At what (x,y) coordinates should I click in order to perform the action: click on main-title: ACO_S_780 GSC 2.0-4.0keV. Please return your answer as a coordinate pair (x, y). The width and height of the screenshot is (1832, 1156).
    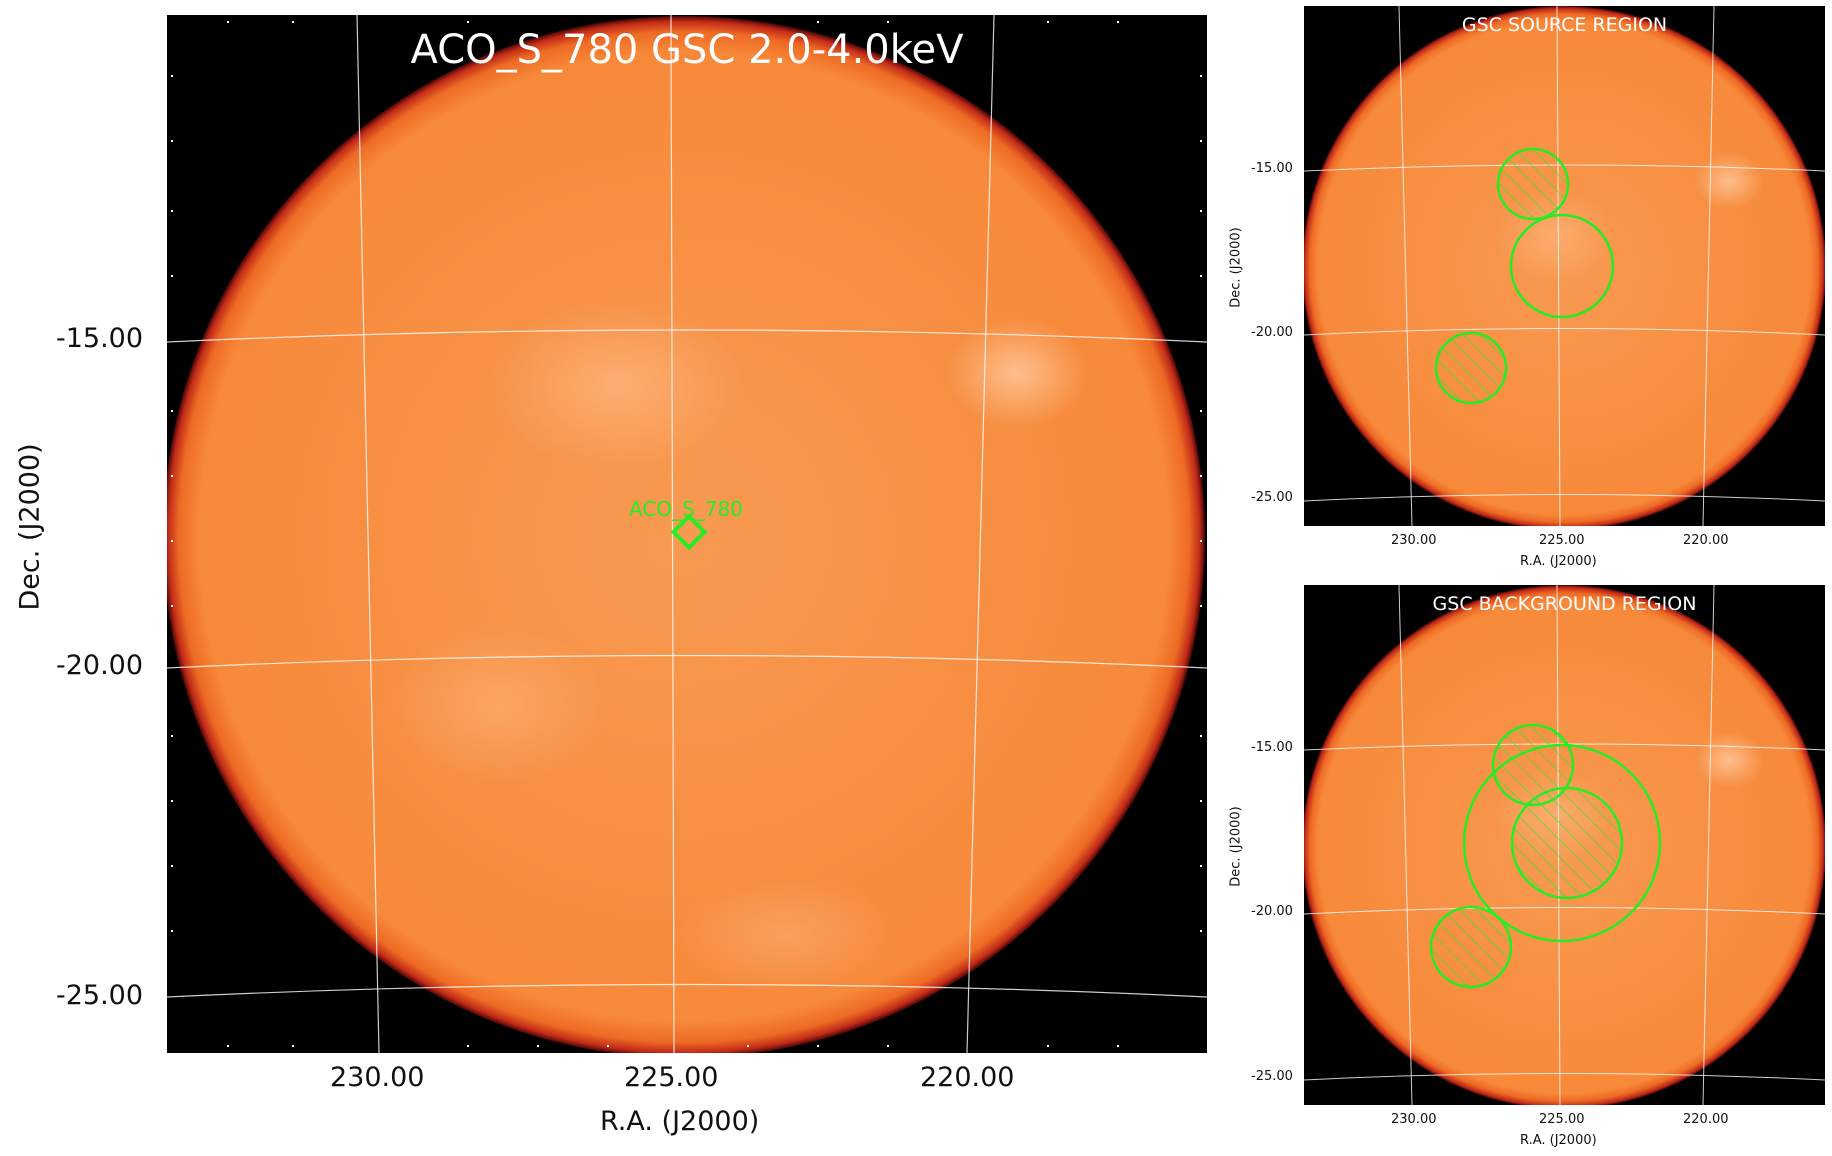
    Looking at the image, I should click on (687, 50).